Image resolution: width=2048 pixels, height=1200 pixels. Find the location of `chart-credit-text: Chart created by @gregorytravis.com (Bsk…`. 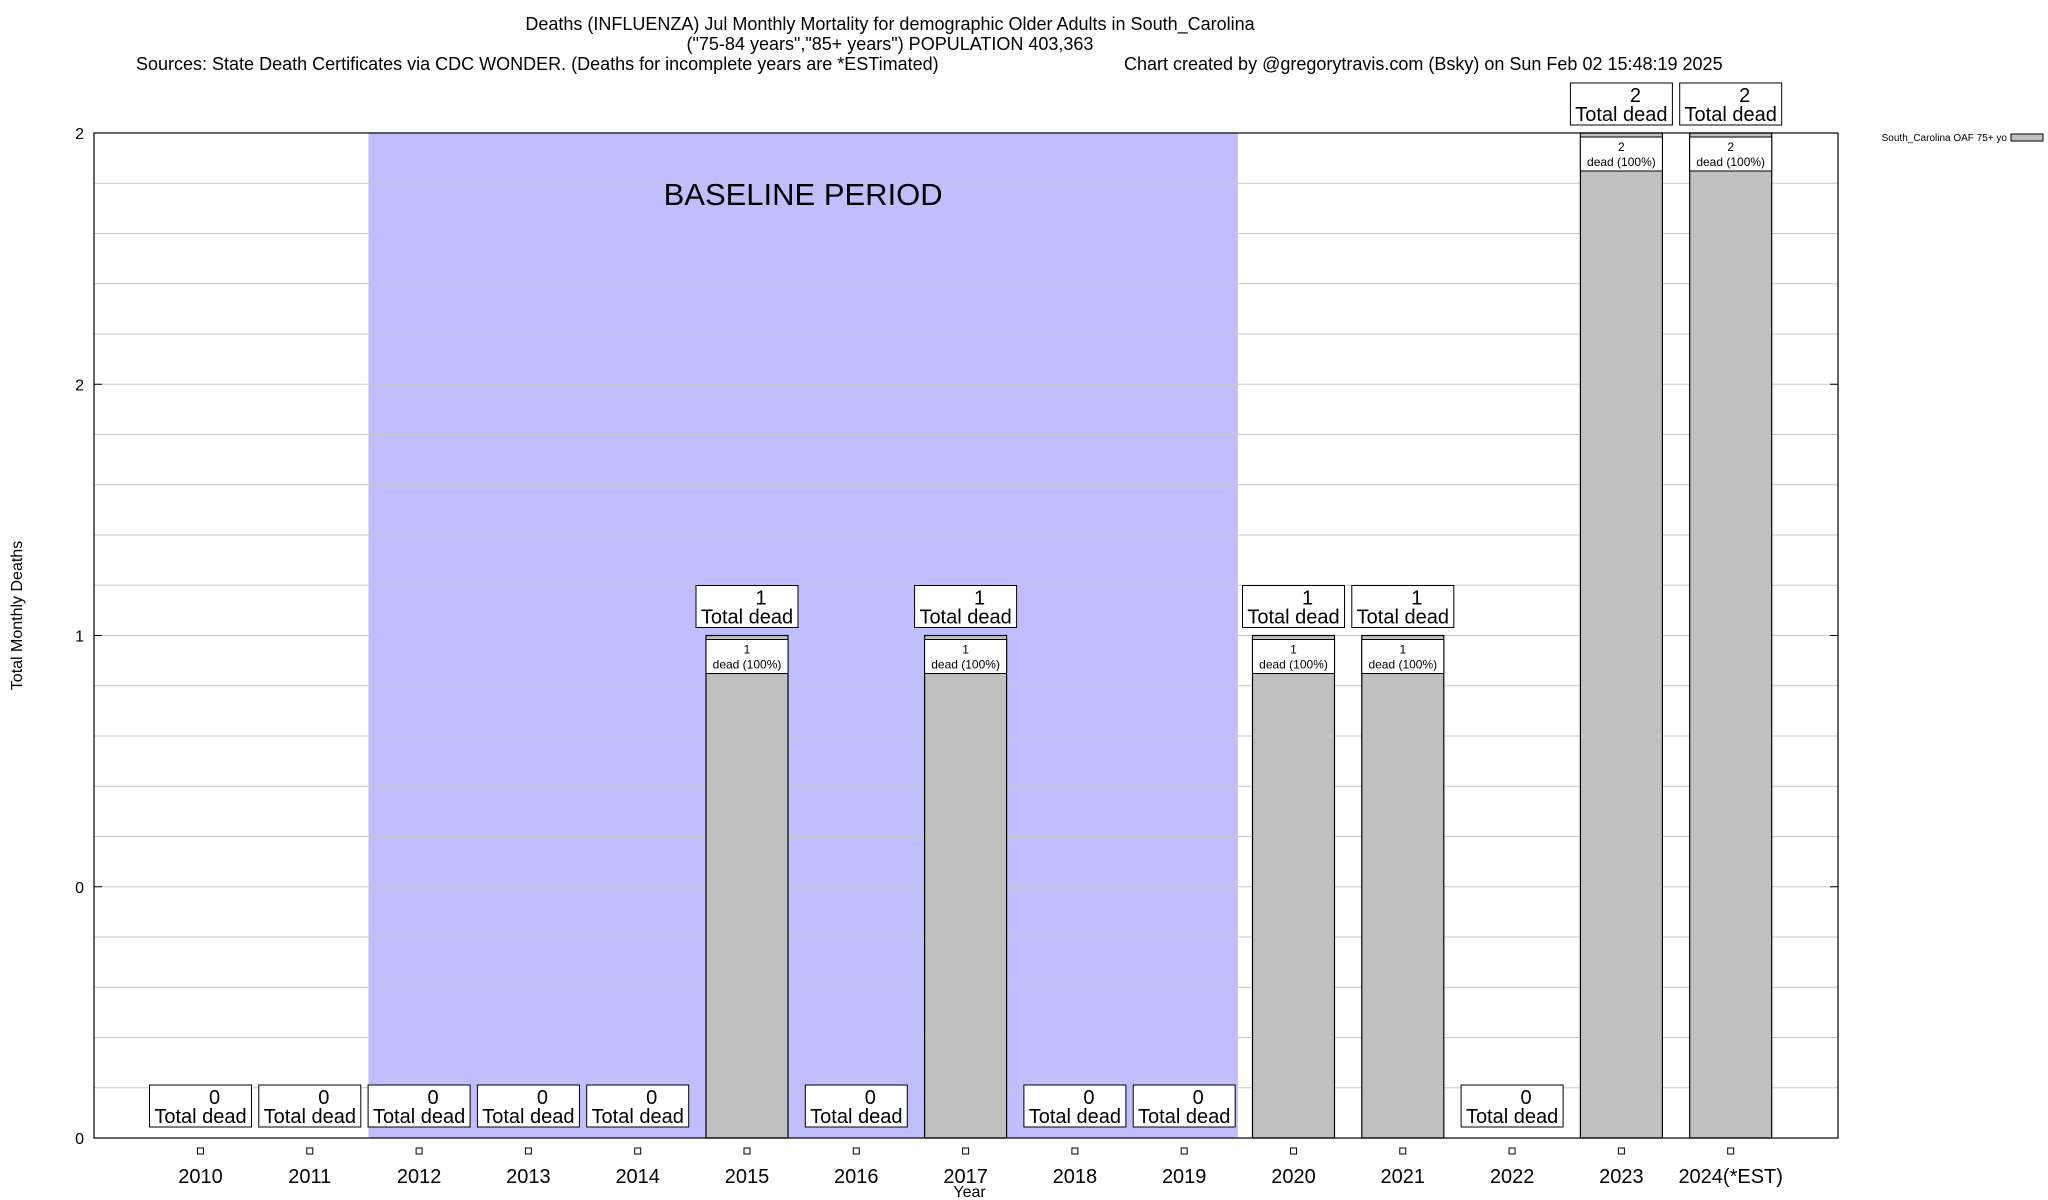

chart-credit-text: Chart created by @gregorytravis.com (Bsk… is located at coordinates (1423, 64).